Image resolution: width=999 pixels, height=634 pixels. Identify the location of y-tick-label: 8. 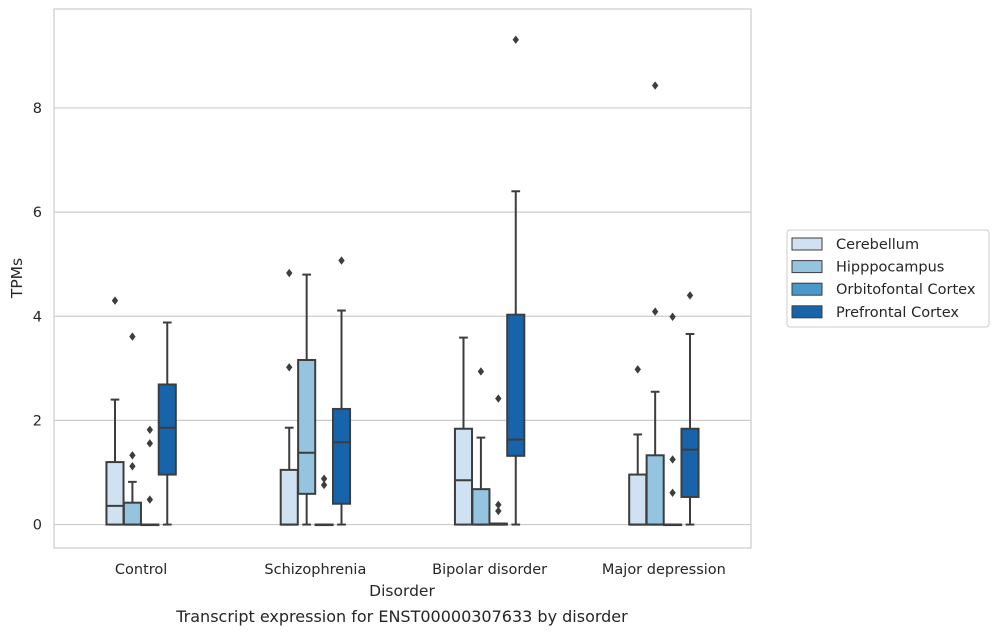
(37, 109).